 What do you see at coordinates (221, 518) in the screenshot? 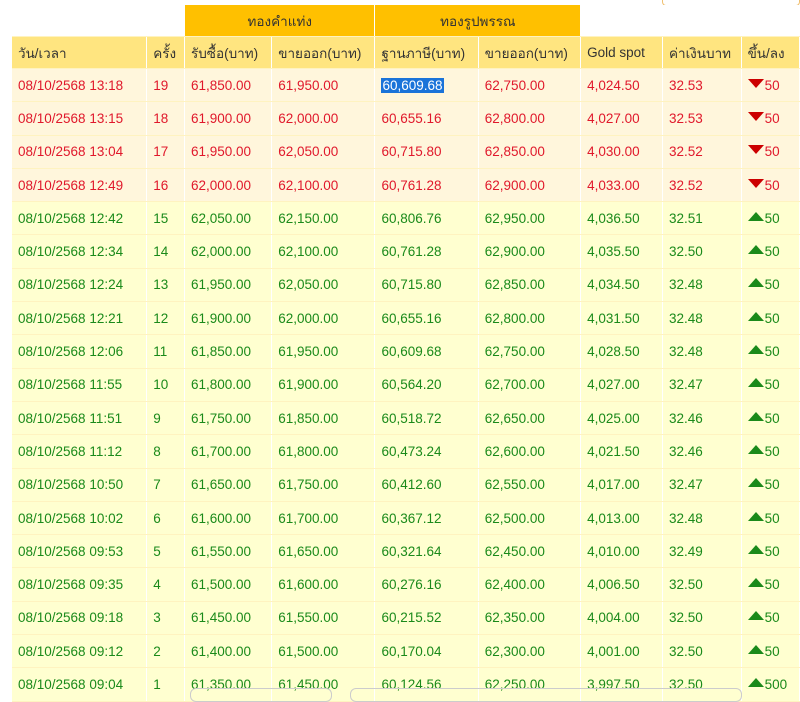
I see `bar-buy-value: 61,600.00` at bounding box center [221, 518].